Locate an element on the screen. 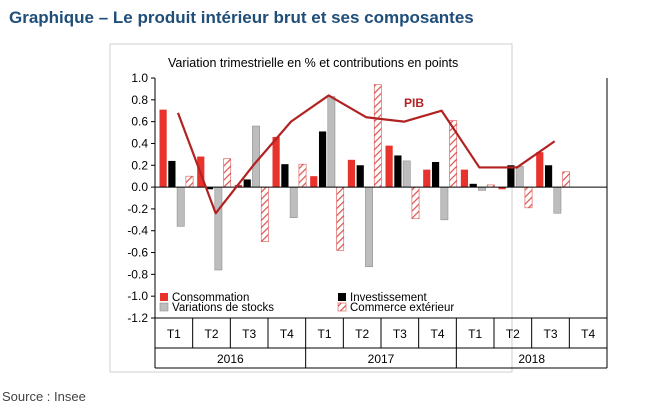  pib-label: PIB is located at coordinates (414, 103).